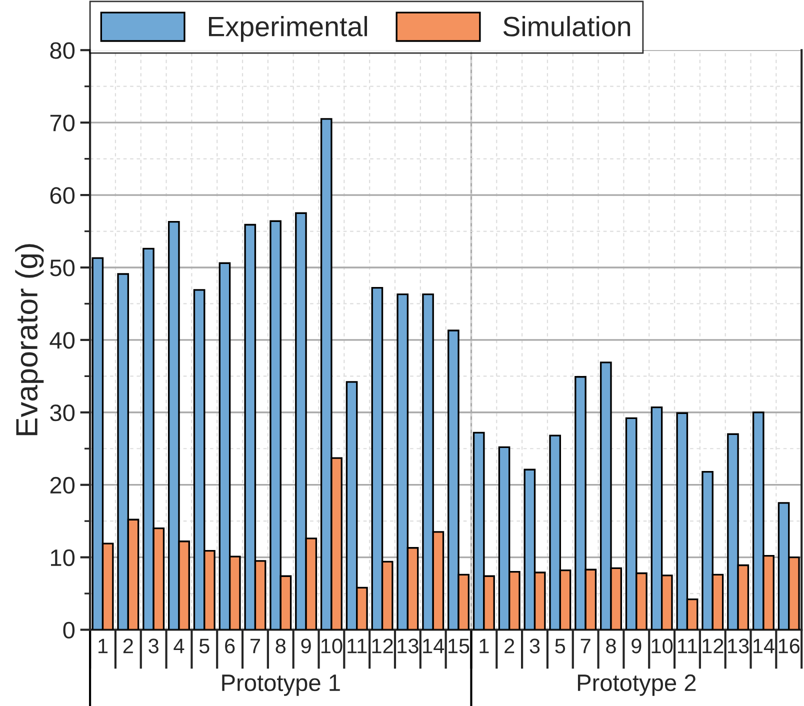 Image resolution: width=804 pixels, height=706 pixels. I want to click on x-tick-label: 4, so click(179, 646).